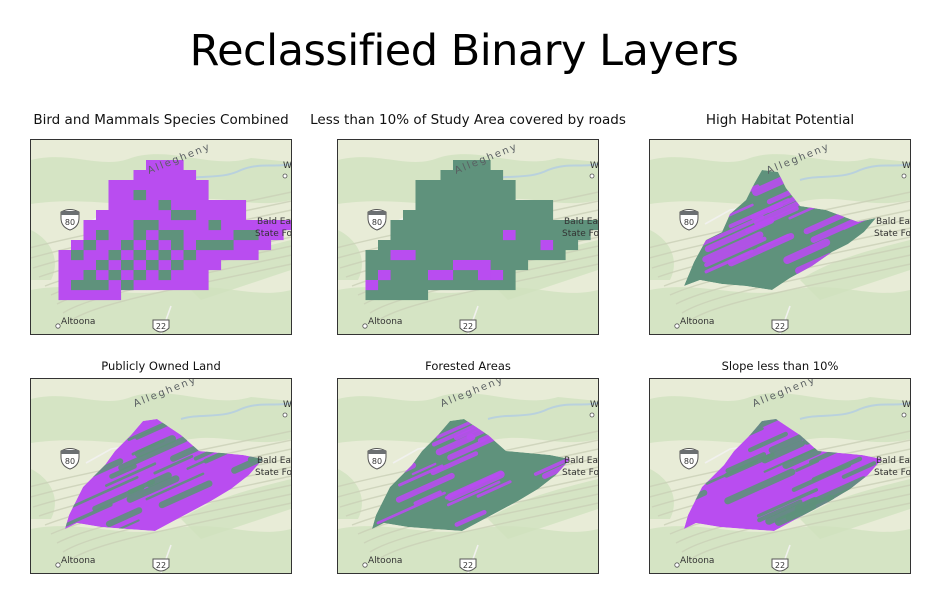  What do you see at coordinates (780, 366) in the screenshot?
I see `panel-title: Slope less than 10%` at bounding box center [780, 366].